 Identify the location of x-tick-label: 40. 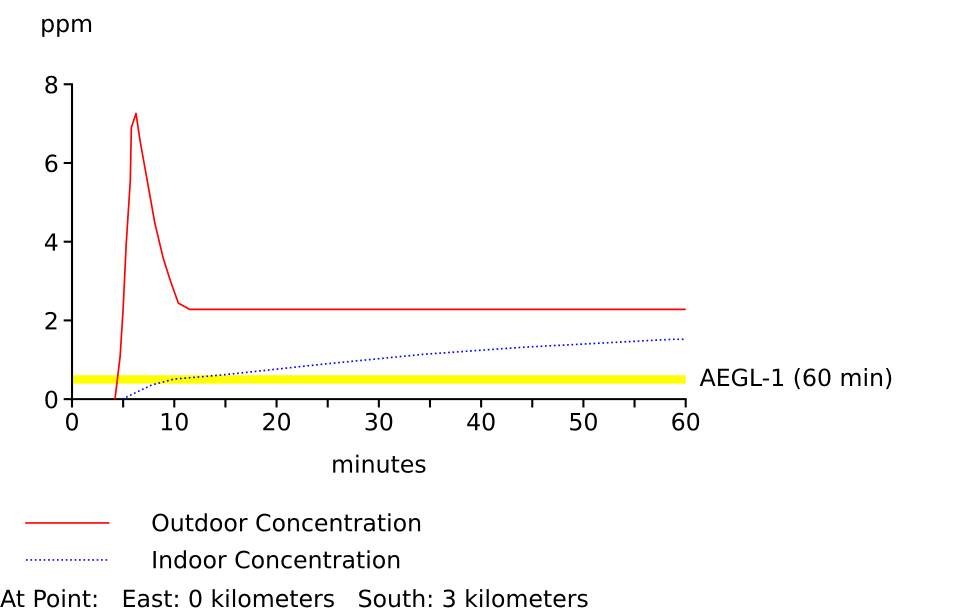
(481, 421).